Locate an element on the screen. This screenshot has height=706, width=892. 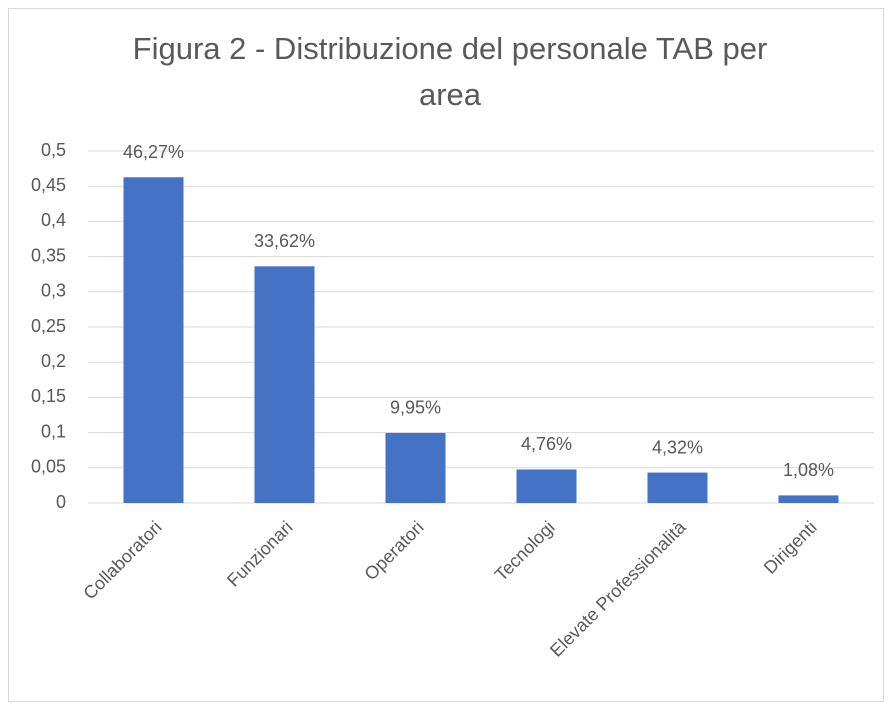
data-label: 9,95% is located at coordinates (415, 408).